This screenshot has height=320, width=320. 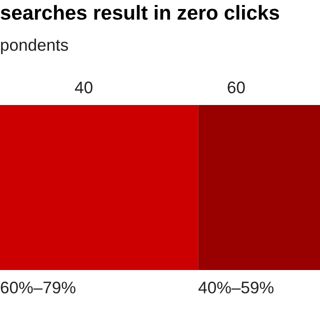 I want to click on x-tick-label: 60, so click(x=236, y=88).